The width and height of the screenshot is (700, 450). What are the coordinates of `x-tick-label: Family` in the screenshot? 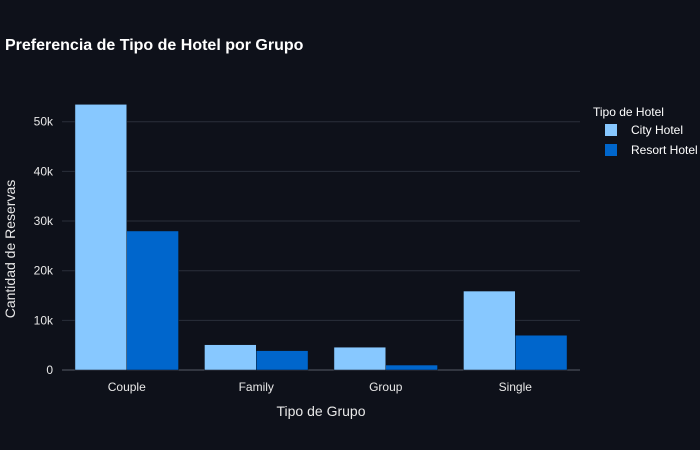 It's located at (256, 387).